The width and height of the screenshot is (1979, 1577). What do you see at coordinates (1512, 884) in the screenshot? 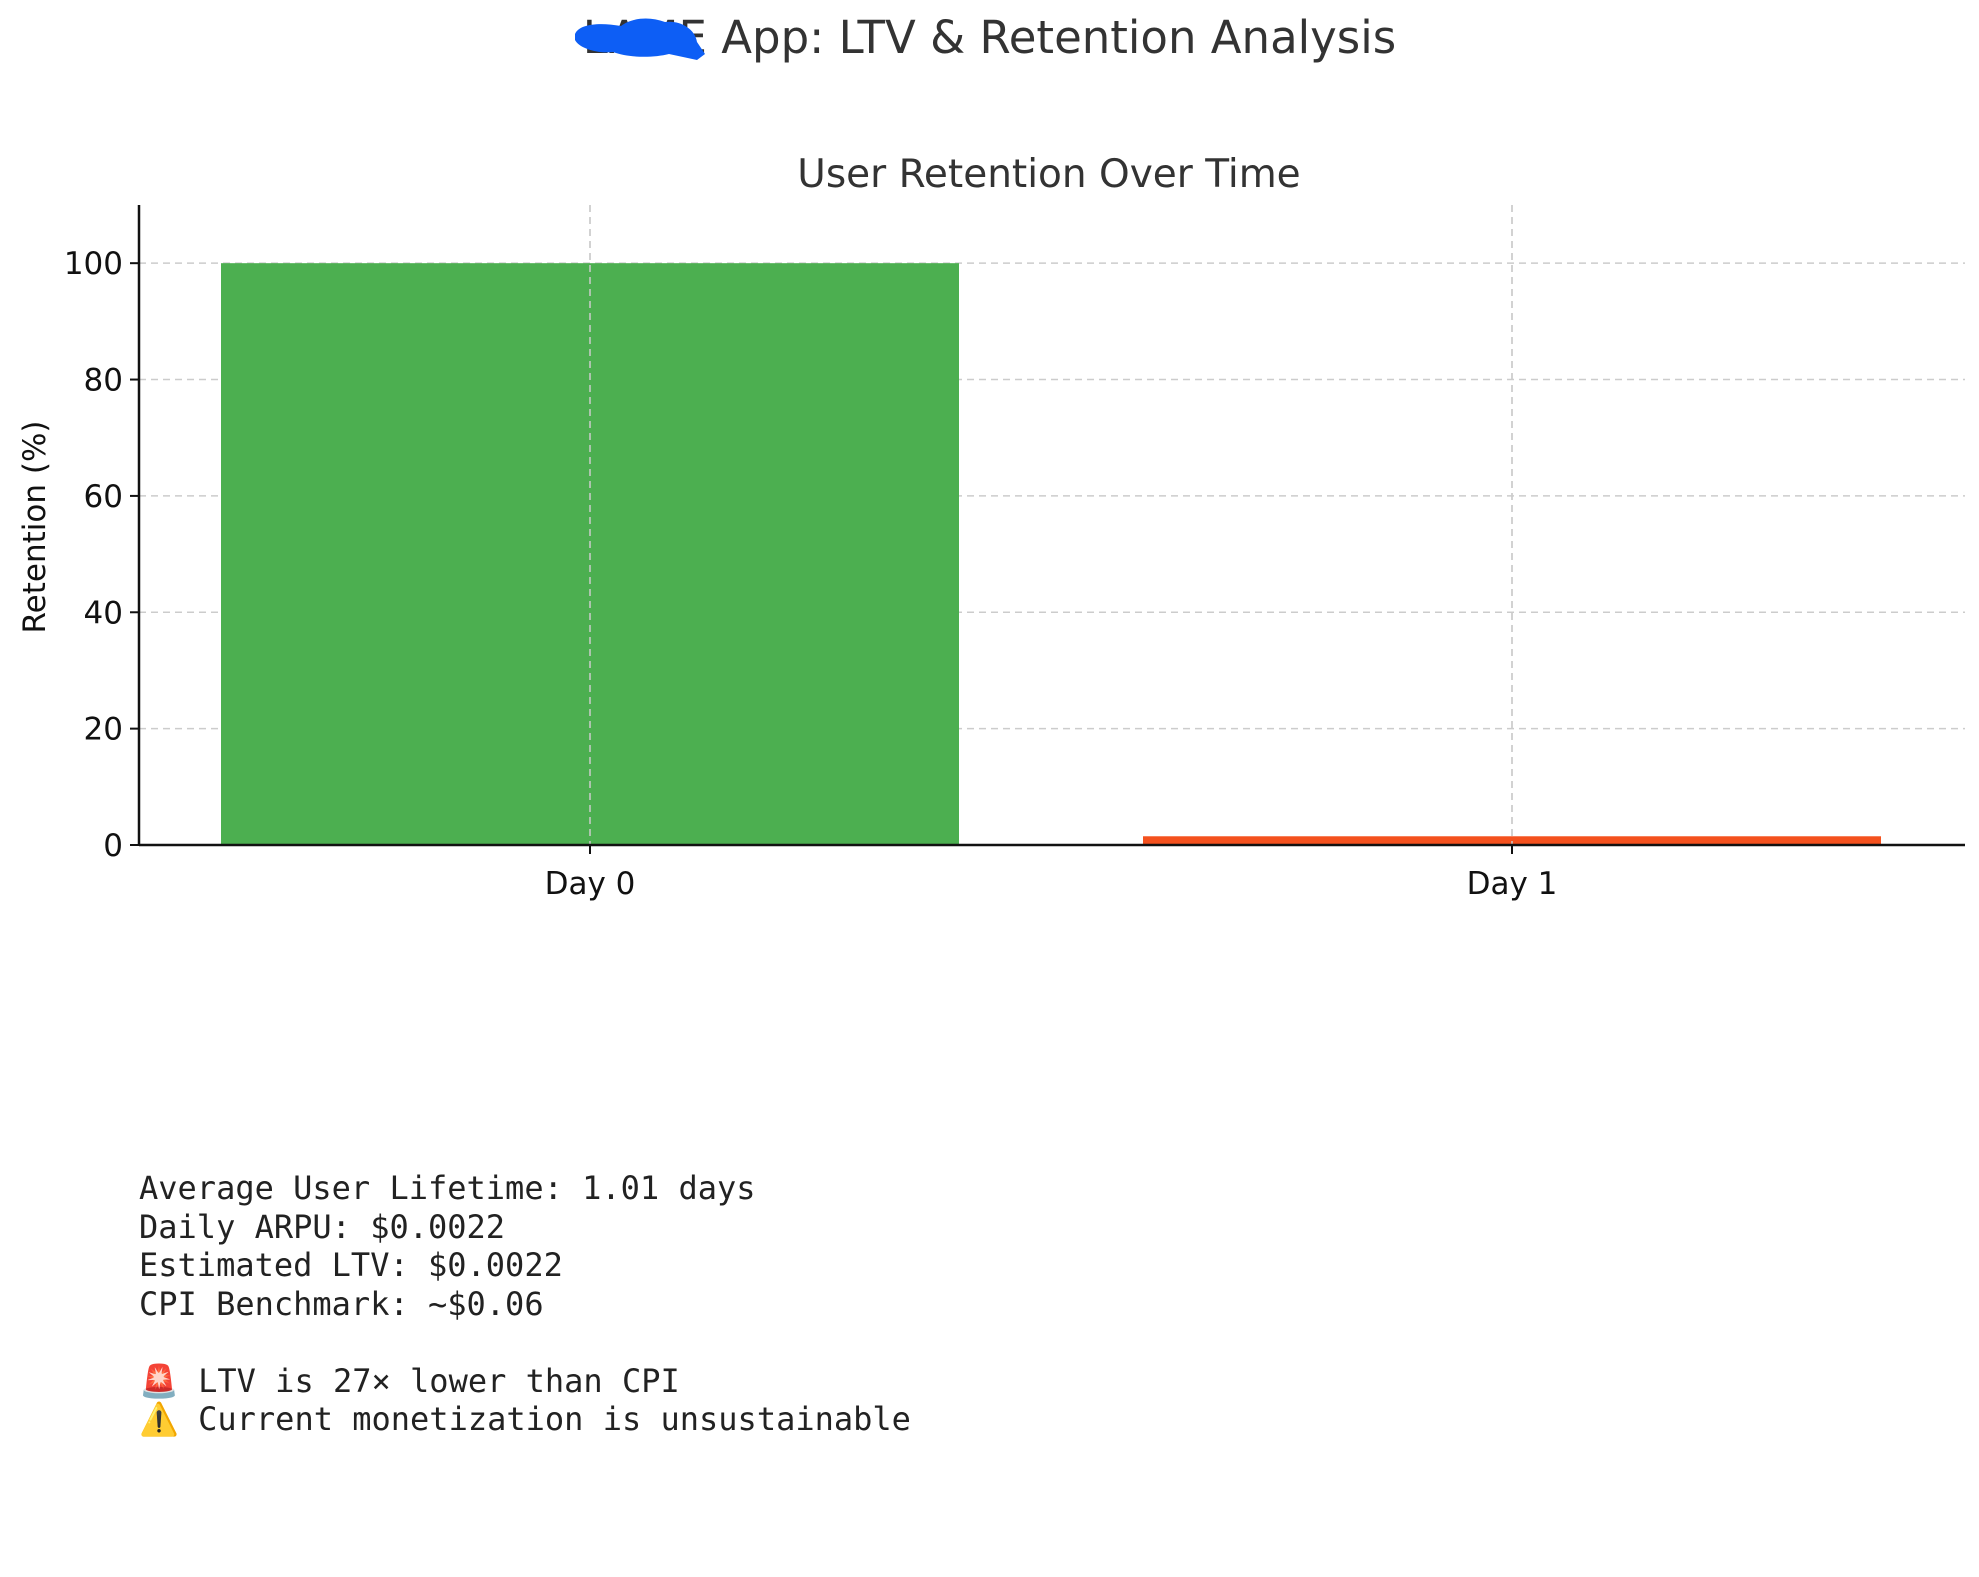
I see `x-tick-label-1: Day 1` at bounding box center [1512, 884].